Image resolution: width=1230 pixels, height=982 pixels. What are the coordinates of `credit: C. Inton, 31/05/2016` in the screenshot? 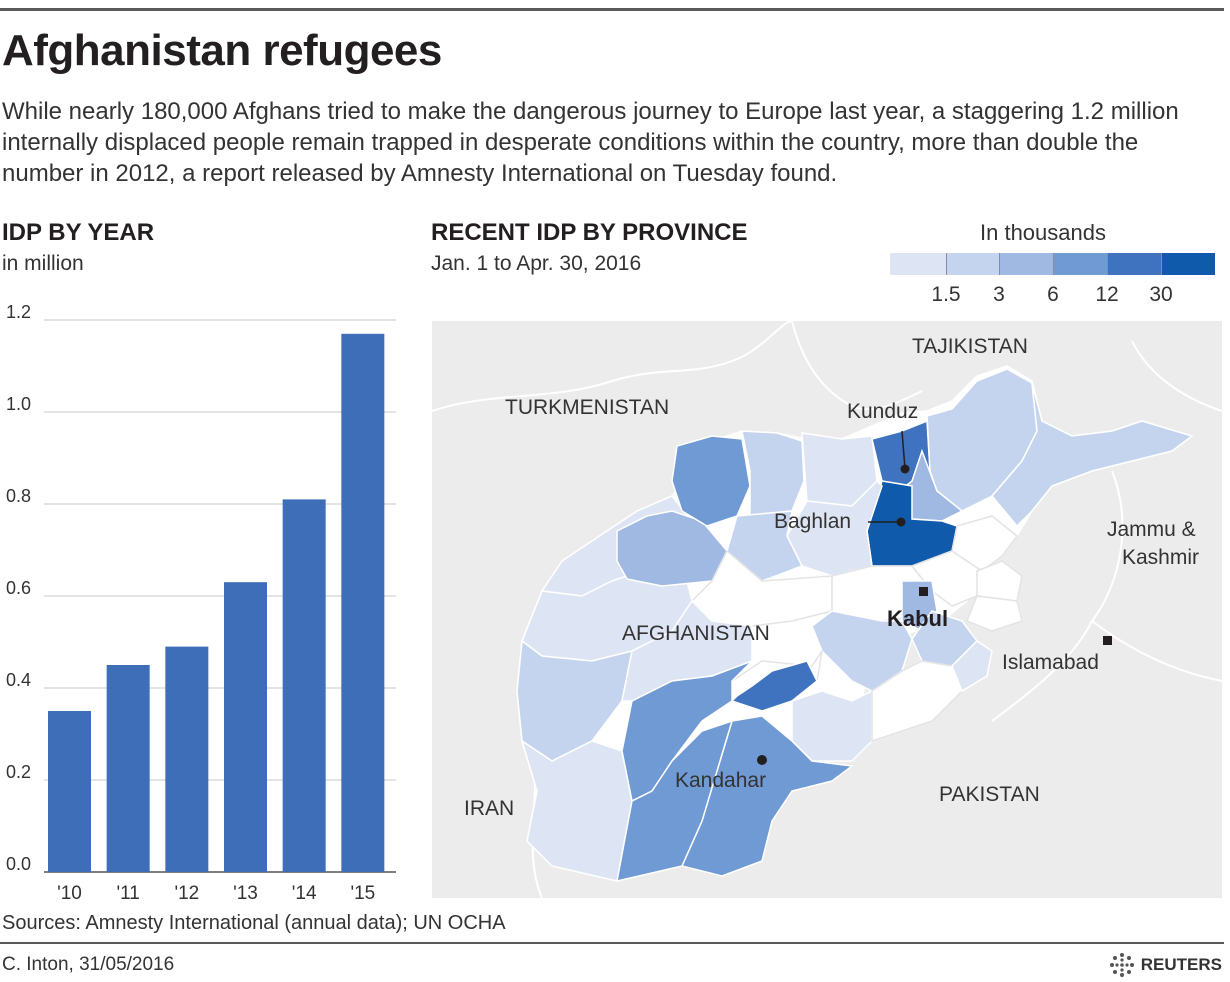 It's located at (88, 964).